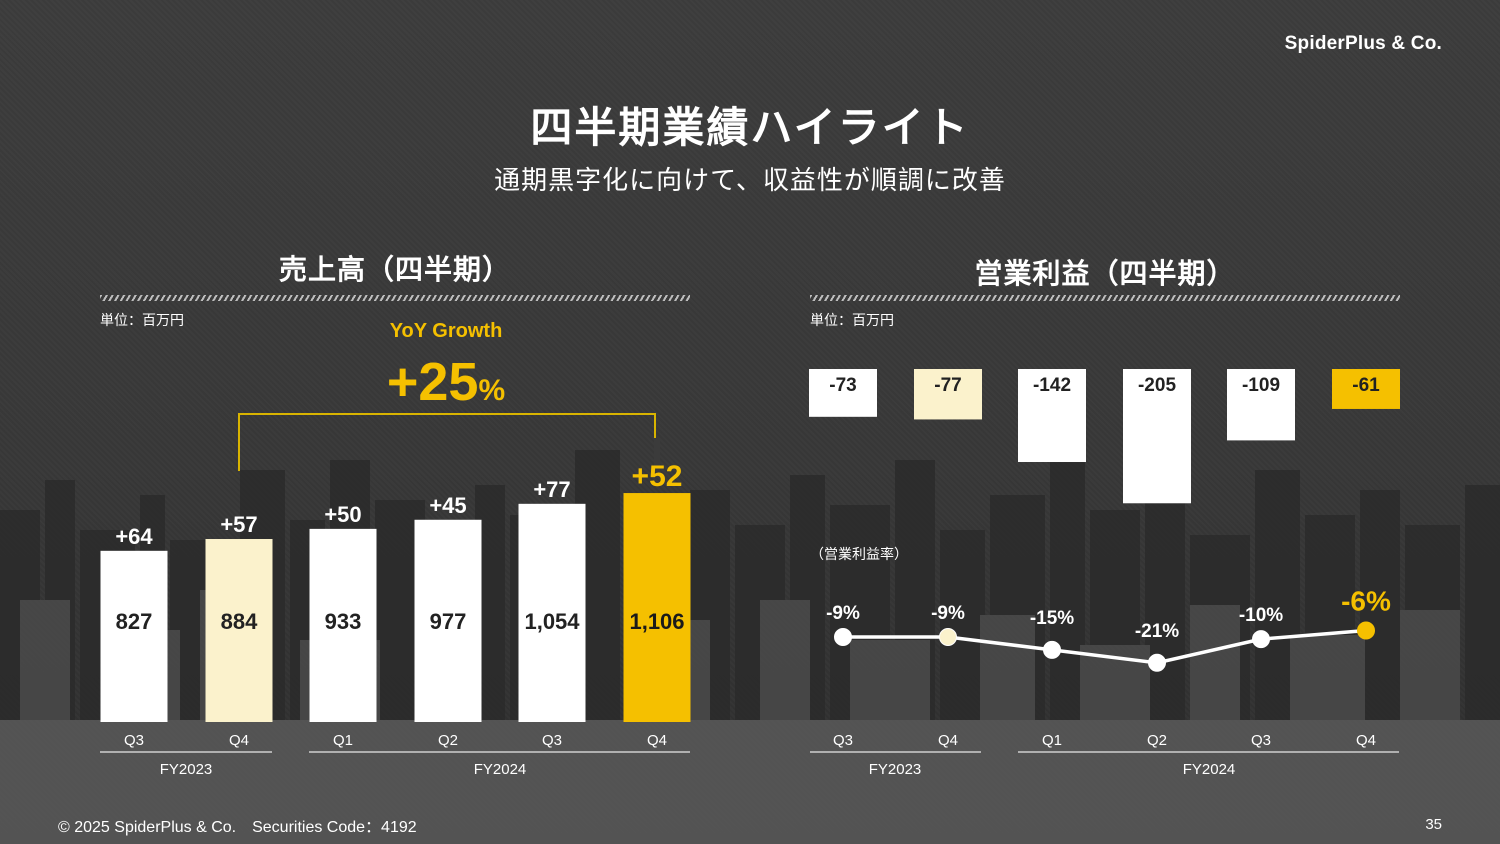 This screenshot has width=1500, height=844. I want to click on page-number: 35, so click(1433, 824).